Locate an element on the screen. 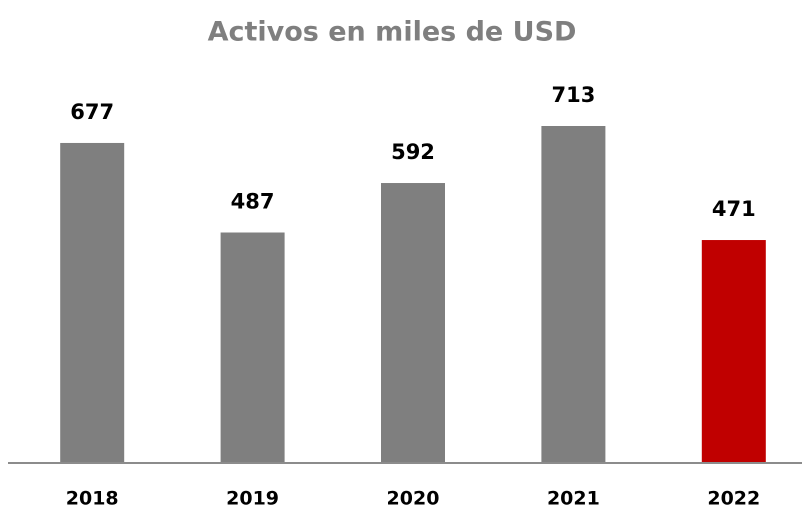 This screenshot has width=802, height=511. value-label: 487 is located at coordinates (253, 202).